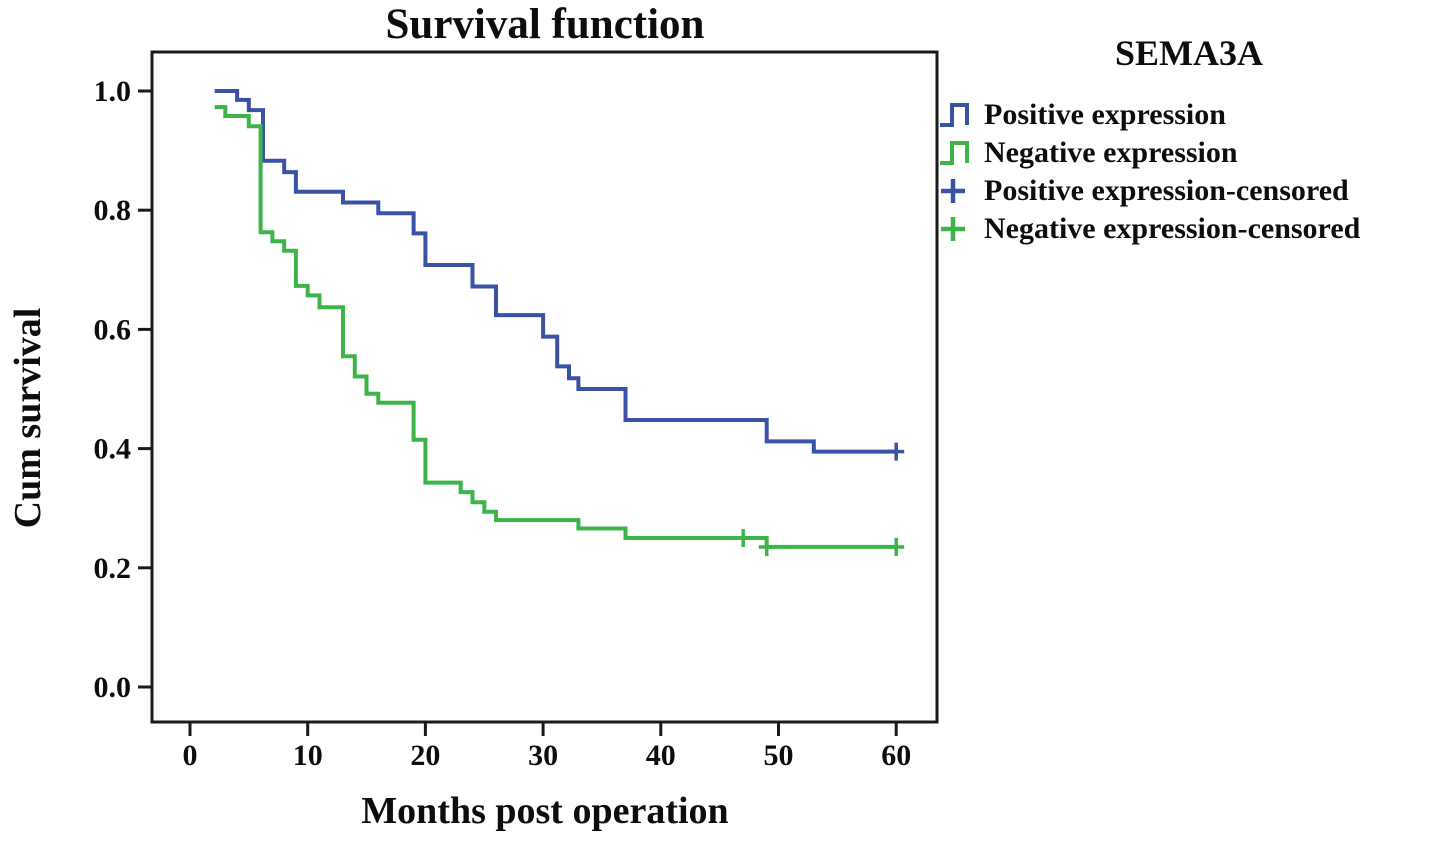 This screenshot has width=1441, height=849. I want to click on legend-title: SEMA3A, so click(1188, 53).